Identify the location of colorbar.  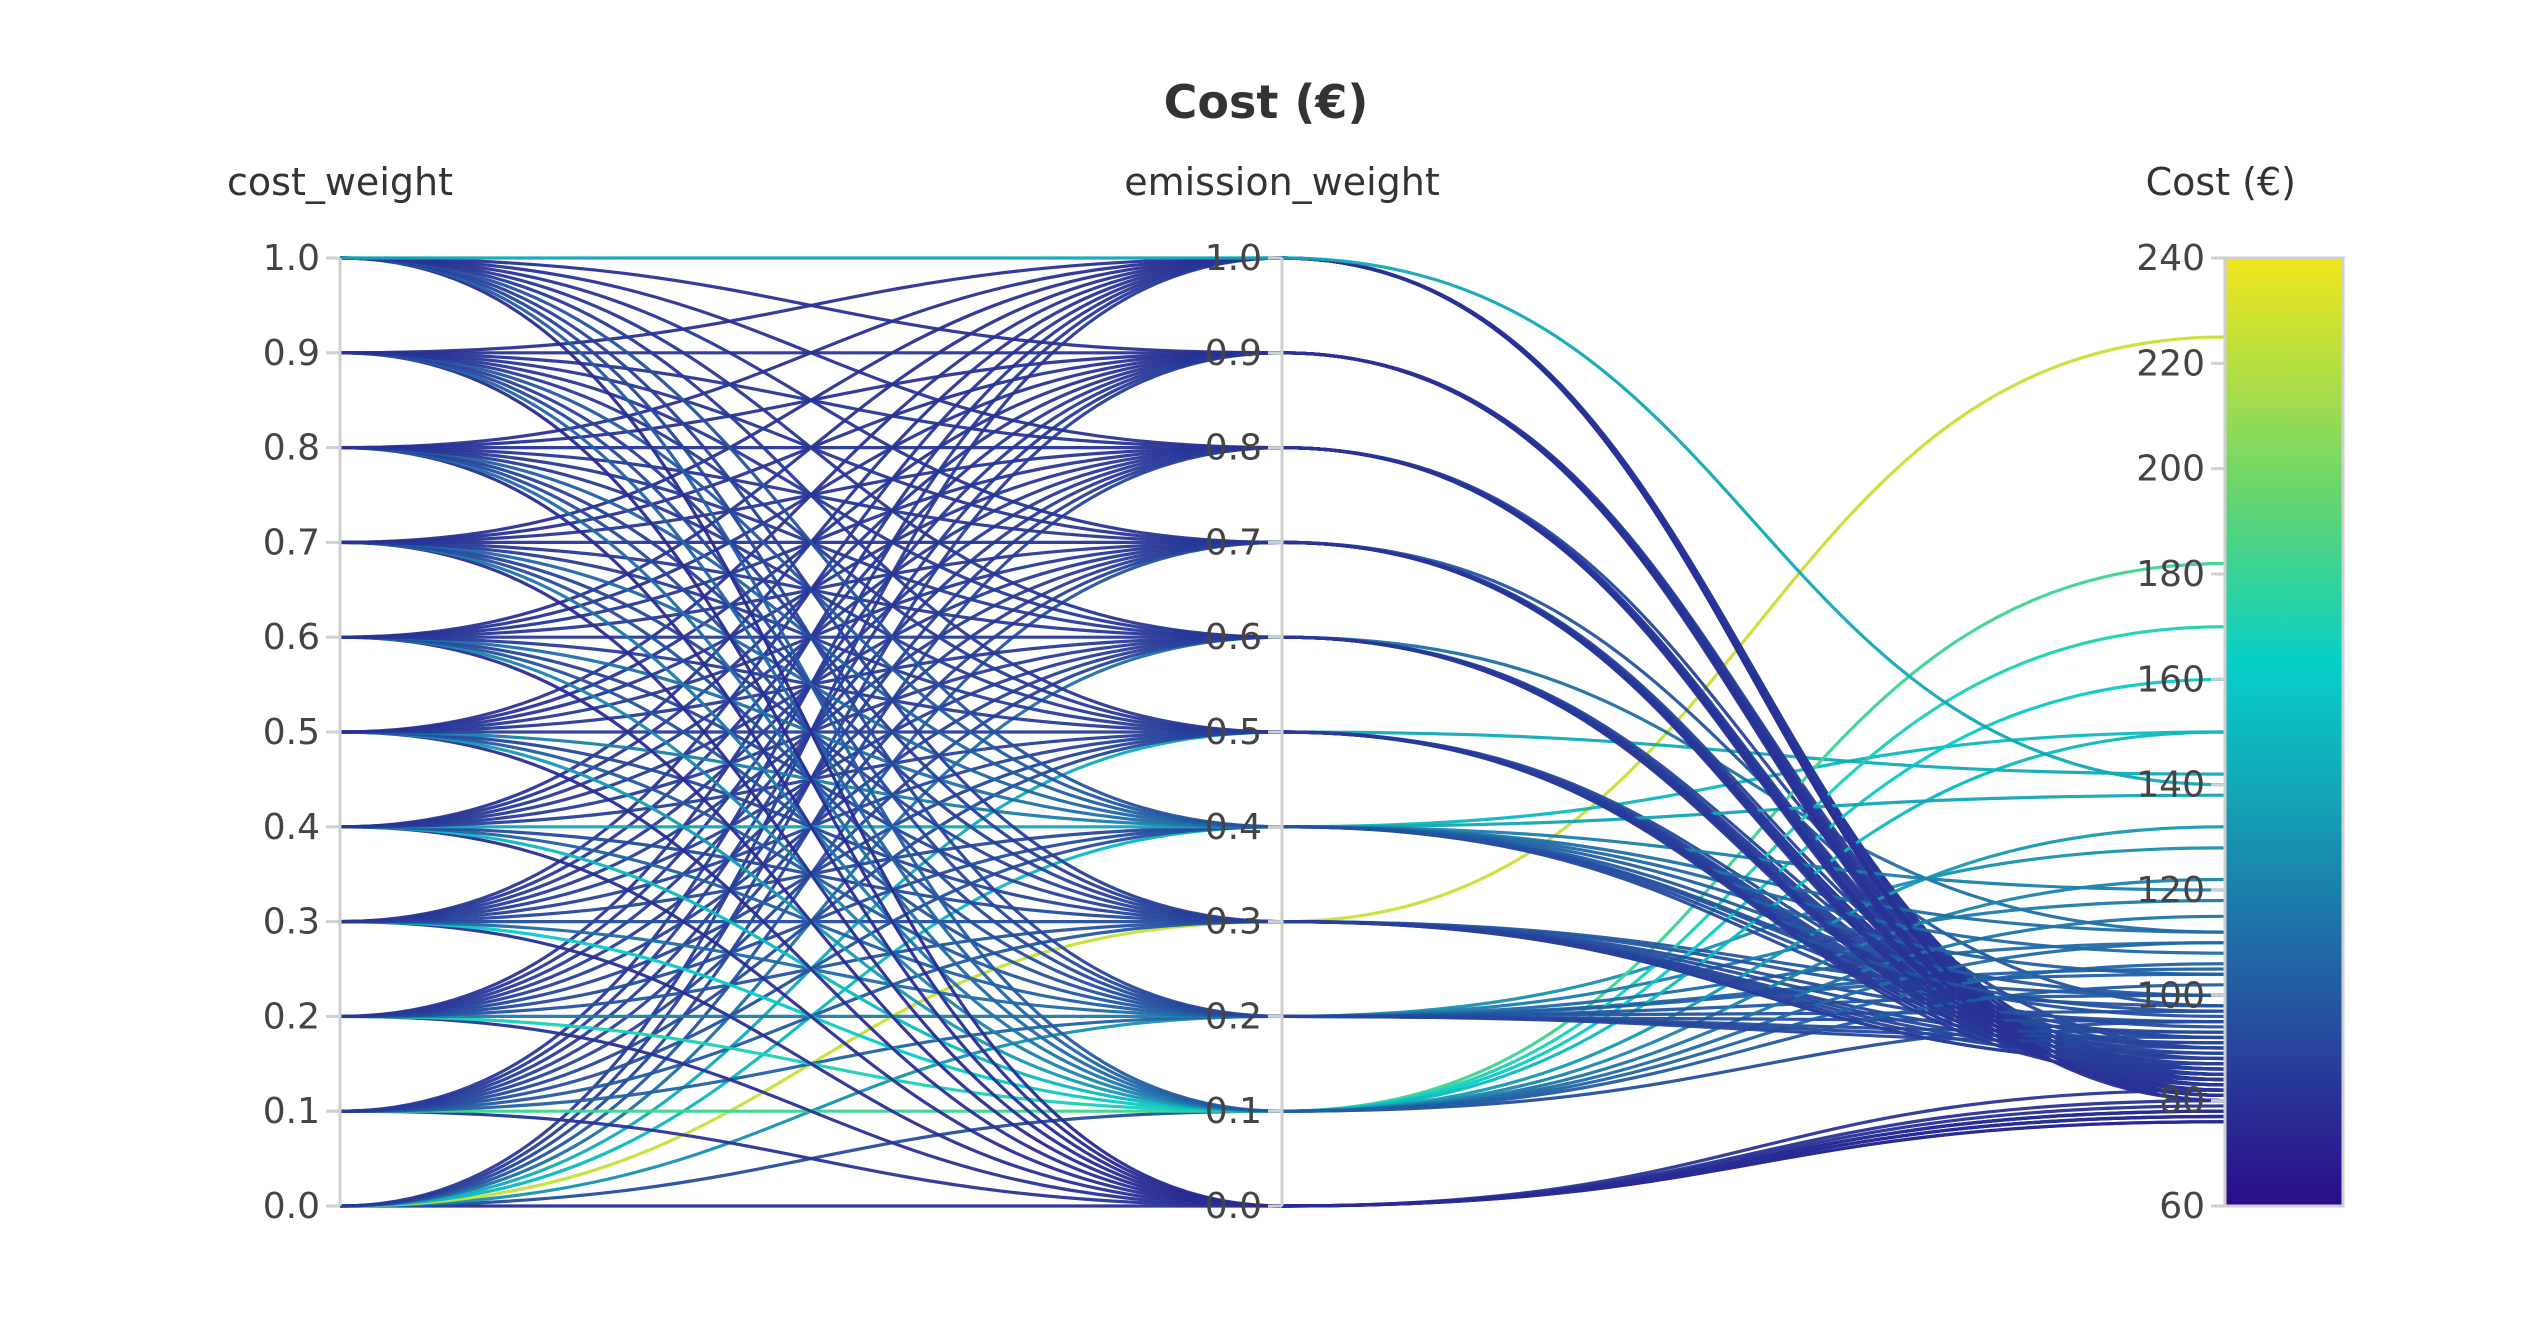
(2284, 732).